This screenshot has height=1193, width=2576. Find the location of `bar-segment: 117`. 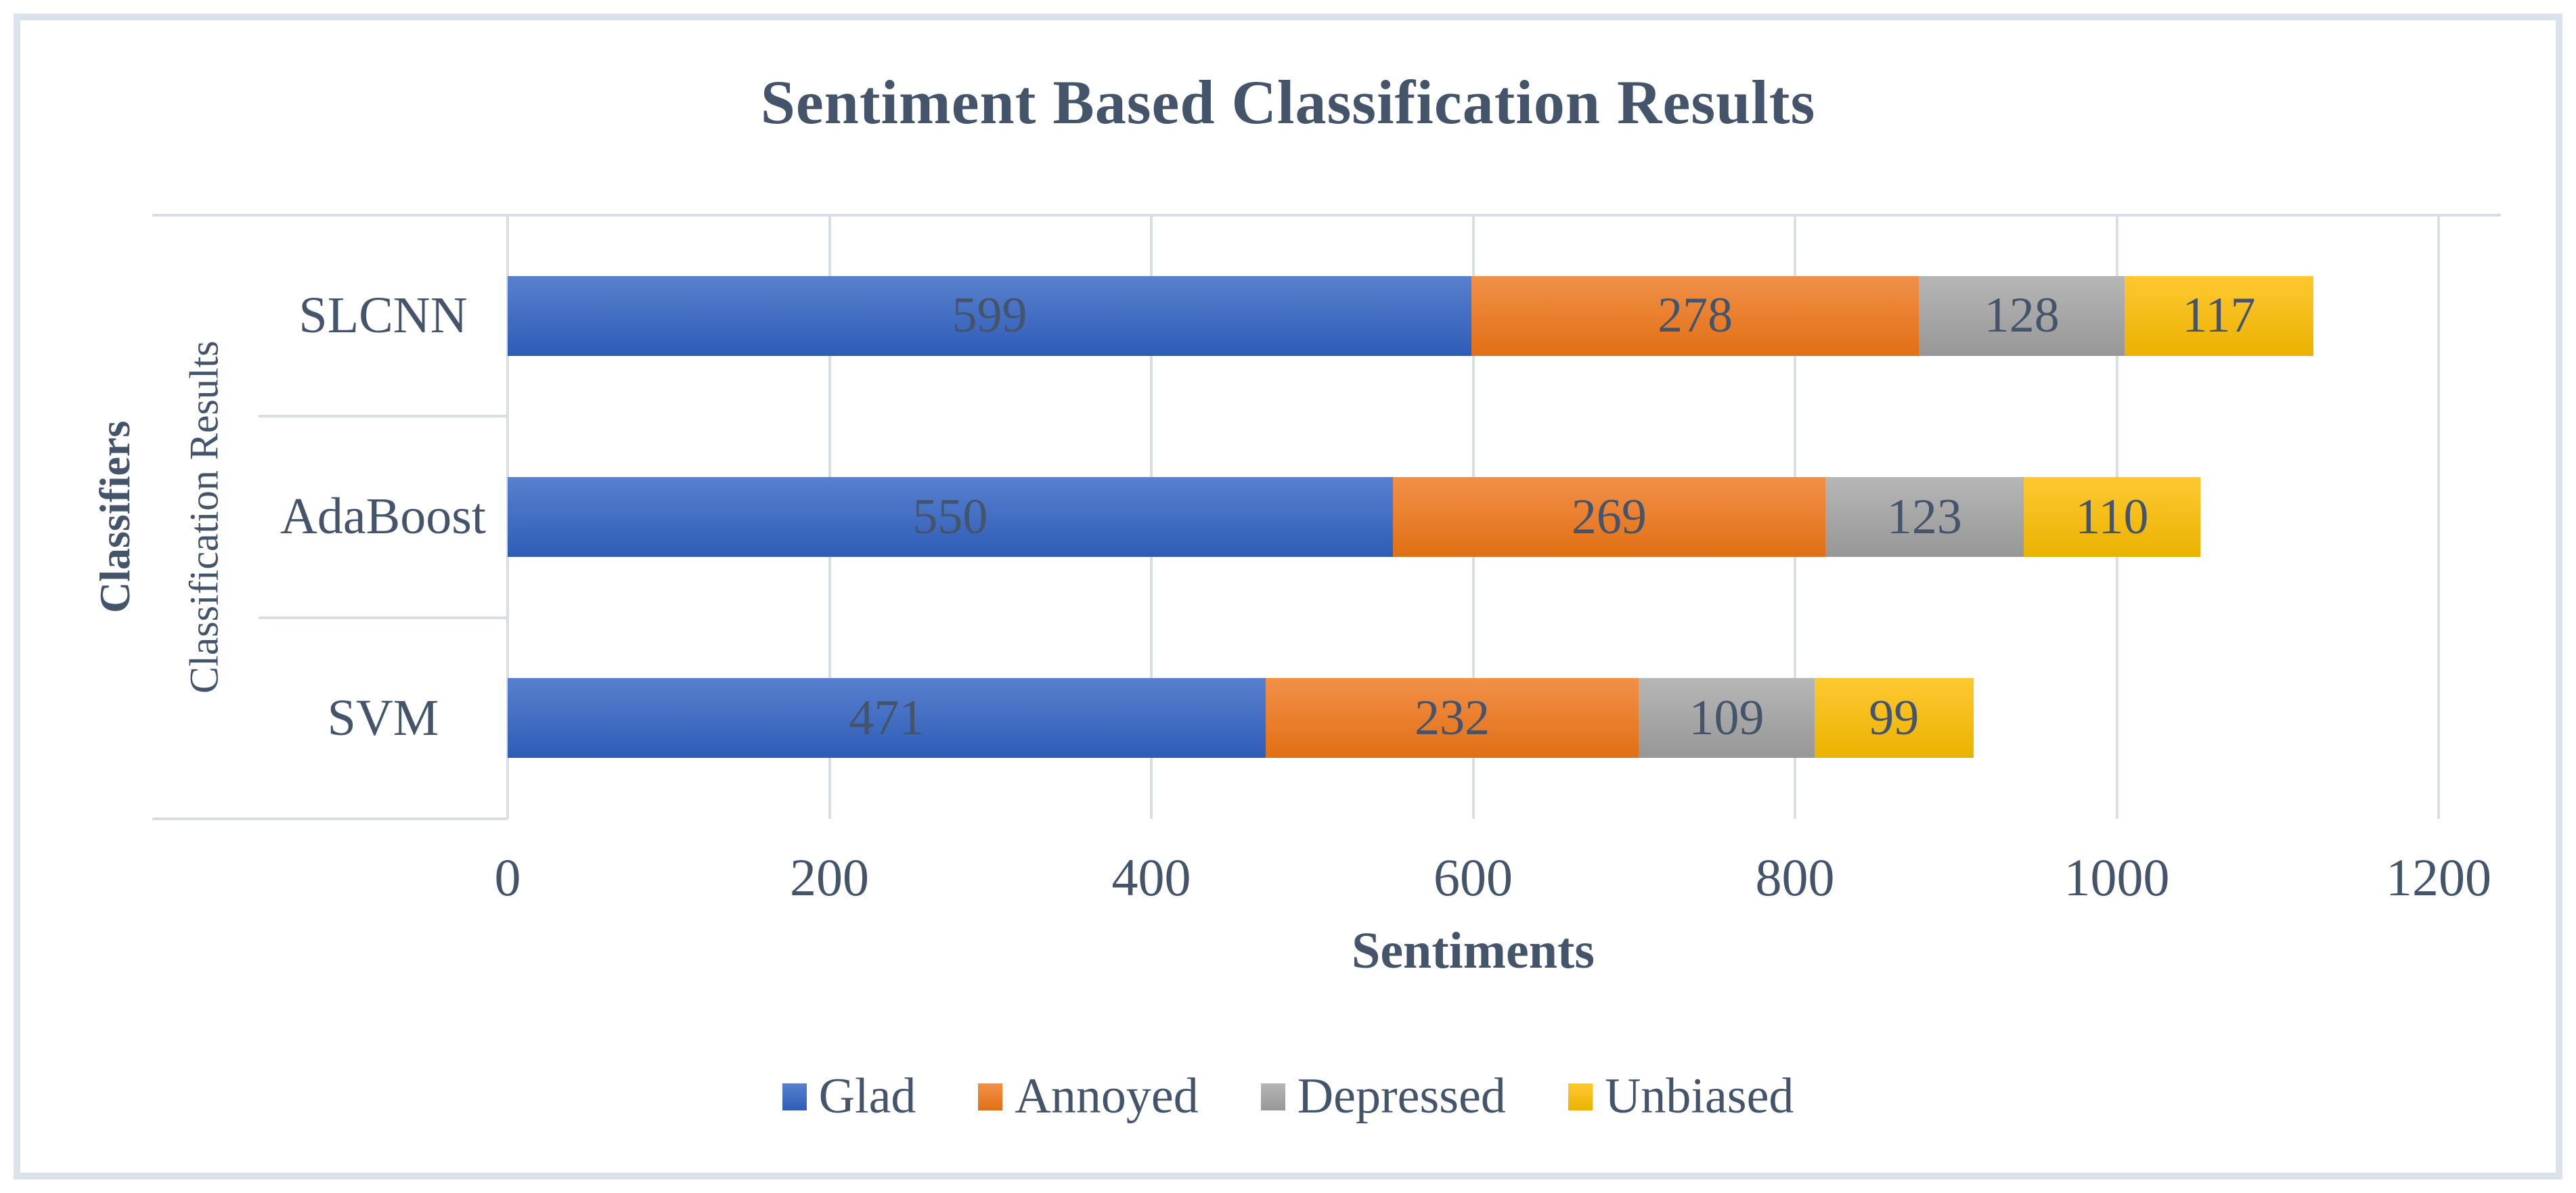

bar-segment: 117 is located at coordinates (2219, 315).